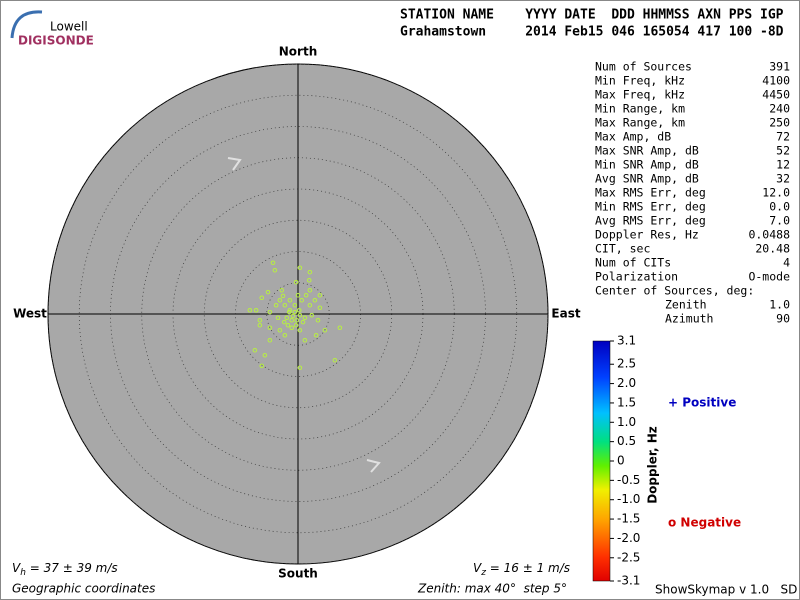 The image size is (800, 600). Describe the element at coordinates (647, 165) in the screenshot. I see `stat-label: Min SNR Amp, dB` at that location.